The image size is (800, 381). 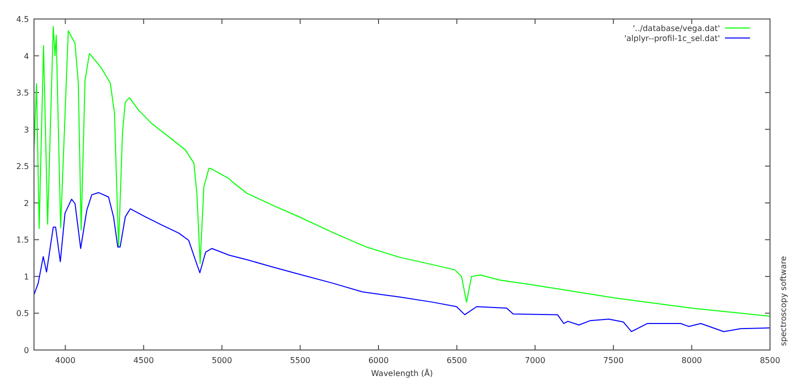 I want to click on x-tick-label: 7000, so click(x=535, y=360).